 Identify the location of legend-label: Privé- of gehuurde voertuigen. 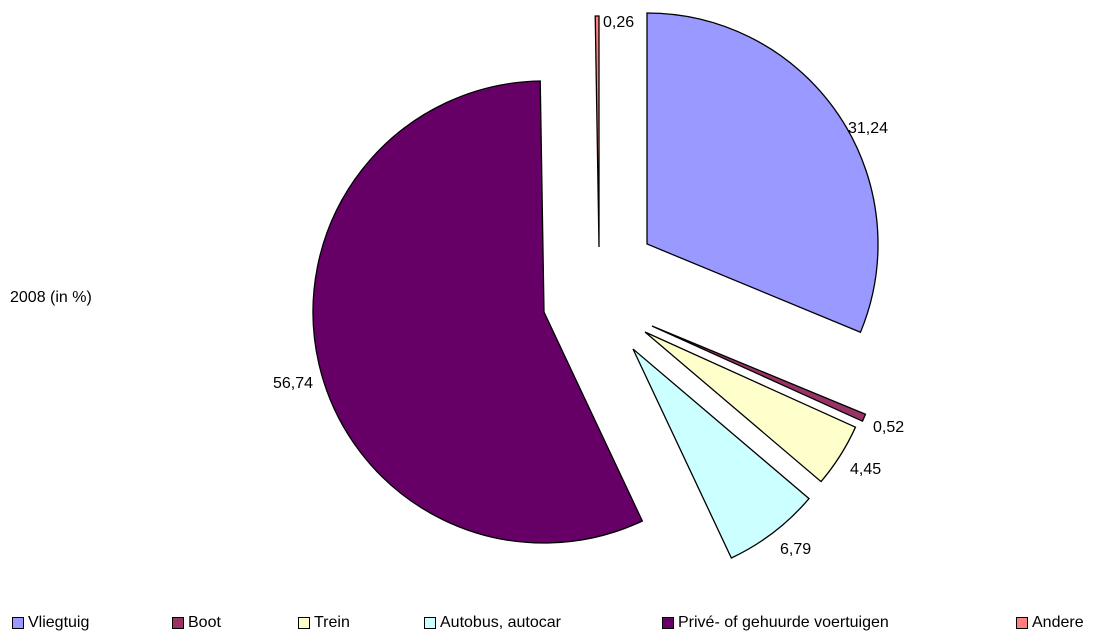
(783, 622).